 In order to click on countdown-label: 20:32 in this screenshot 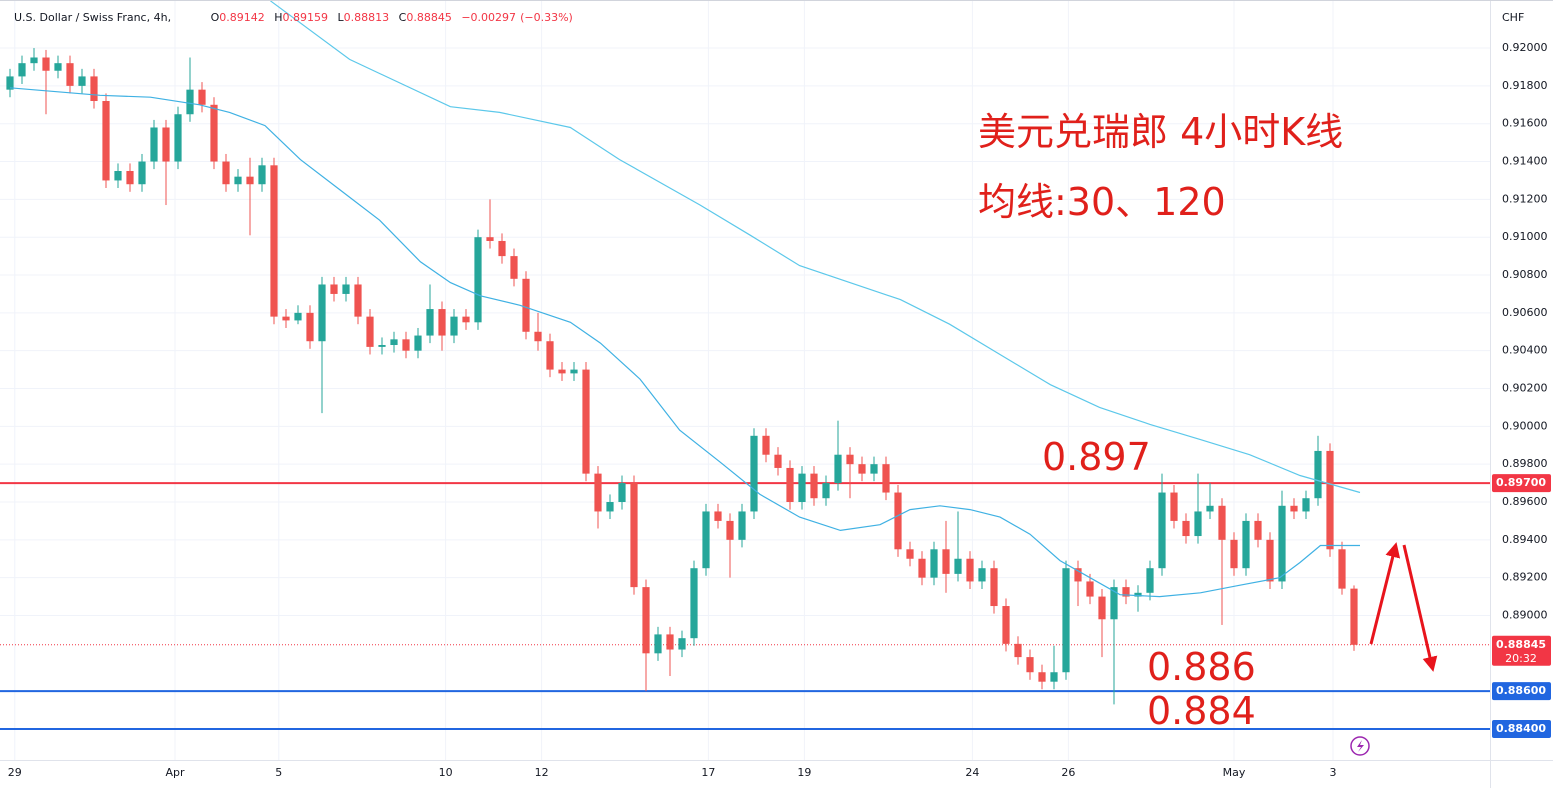, I will do `click(1521, 658)`.